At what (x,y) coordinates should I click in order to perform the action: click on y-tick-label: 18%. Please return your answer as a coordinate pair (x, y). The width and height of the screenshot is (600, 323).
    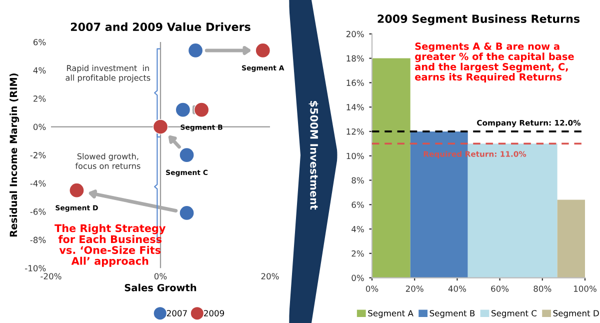
    Looking at the image, I should click on (355, 58).